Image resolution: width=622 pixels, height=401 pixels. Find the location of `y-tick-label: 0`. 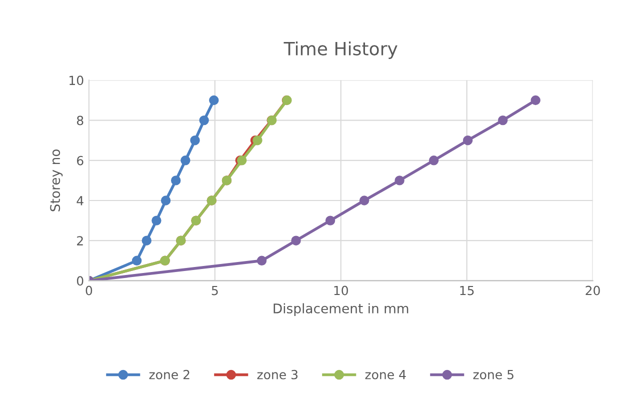

y-tick-label: 0 is located at coordinates (80, 281).